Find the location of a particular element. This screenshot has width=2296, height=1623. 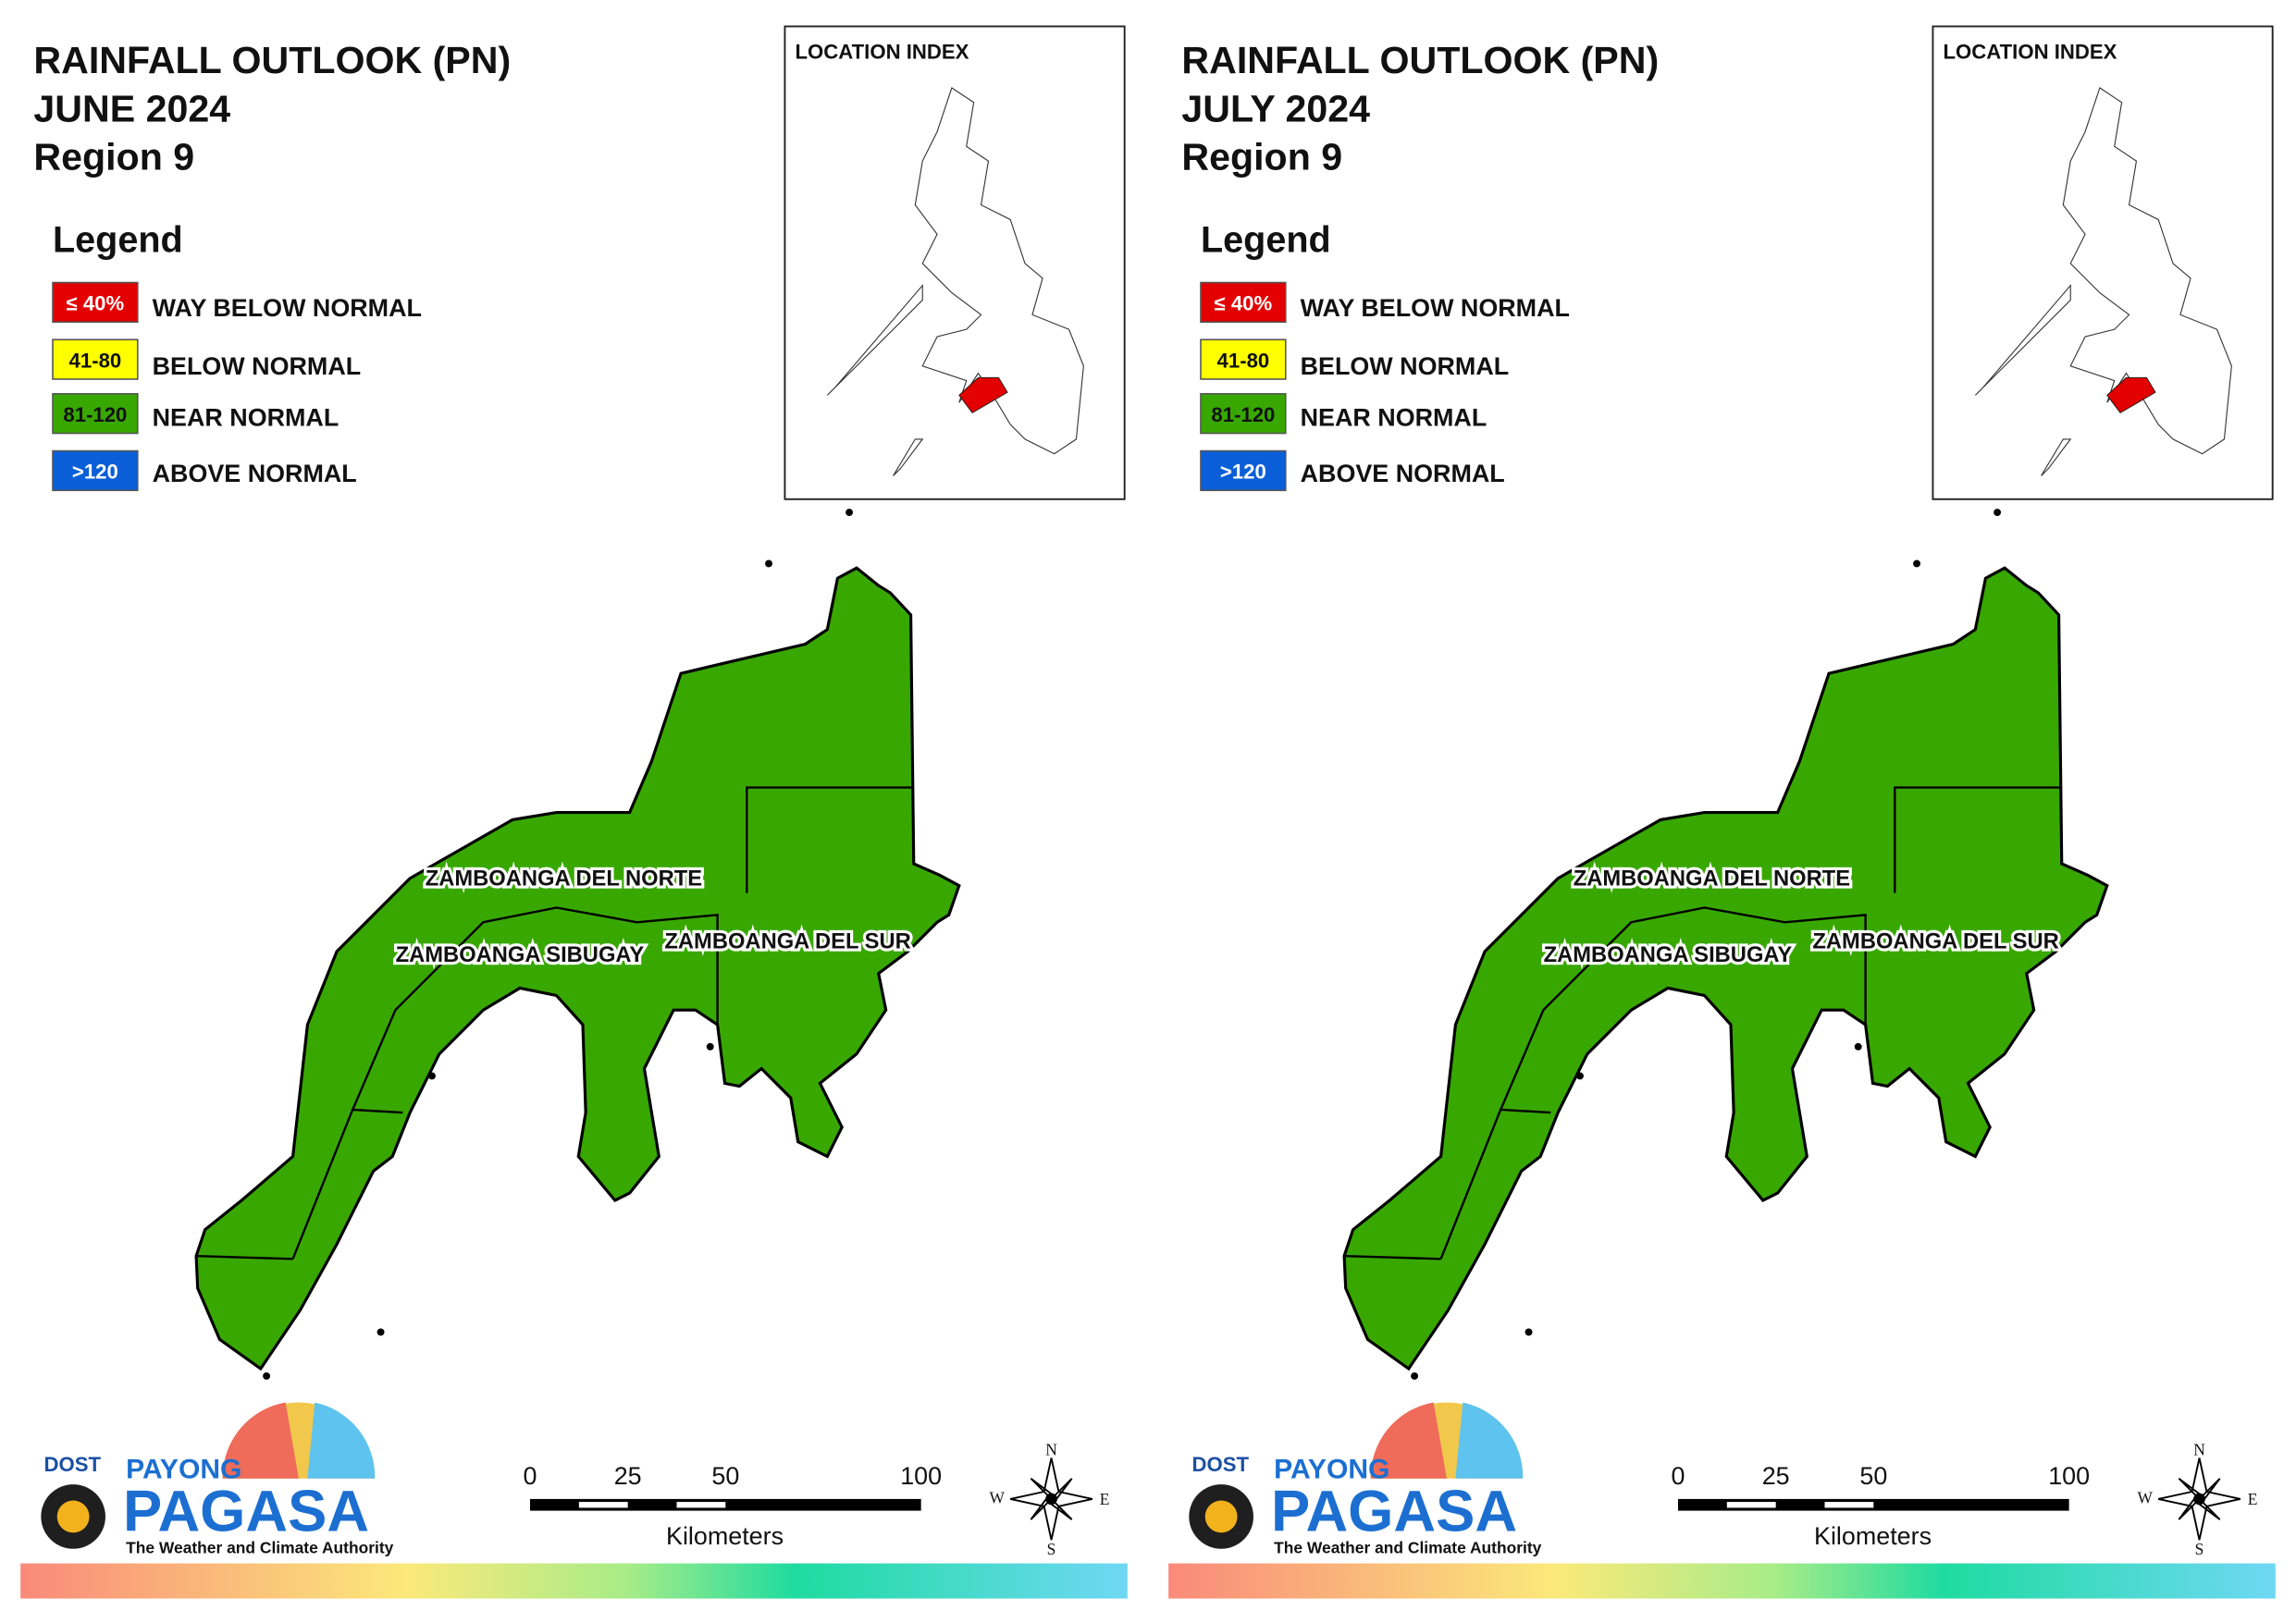

province-label: ZAMBOANGA DEL SUR is located at coordinates (1935, 942).